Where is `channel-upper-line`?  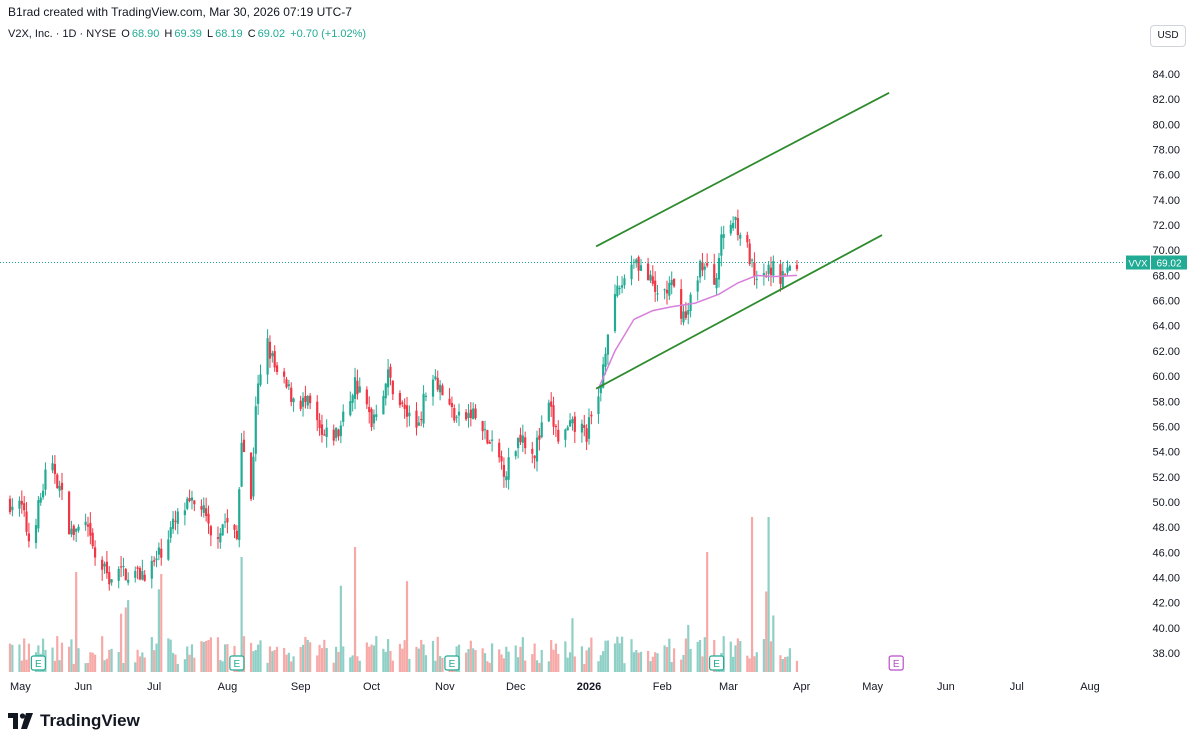
channel-upper-line is located at coordinates (742, 169).